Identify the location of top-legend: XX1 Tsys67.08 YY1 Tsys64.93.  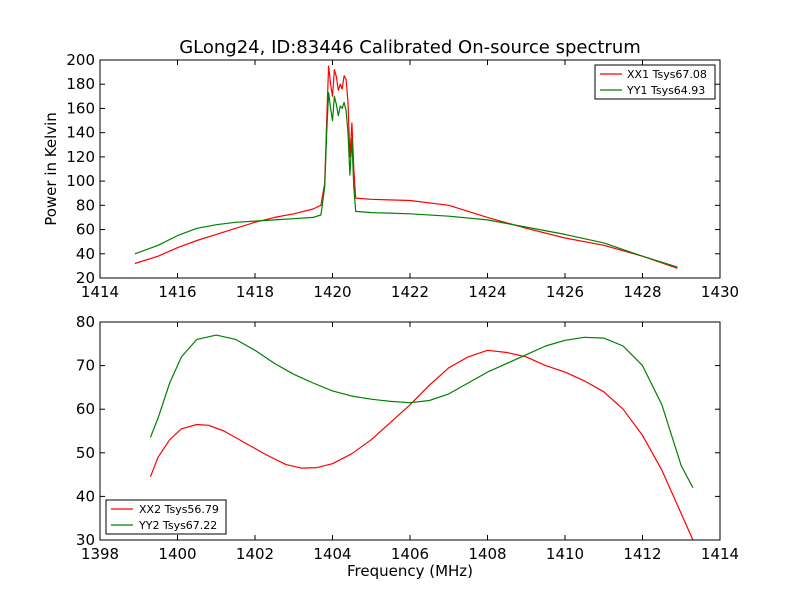
(655, 82).